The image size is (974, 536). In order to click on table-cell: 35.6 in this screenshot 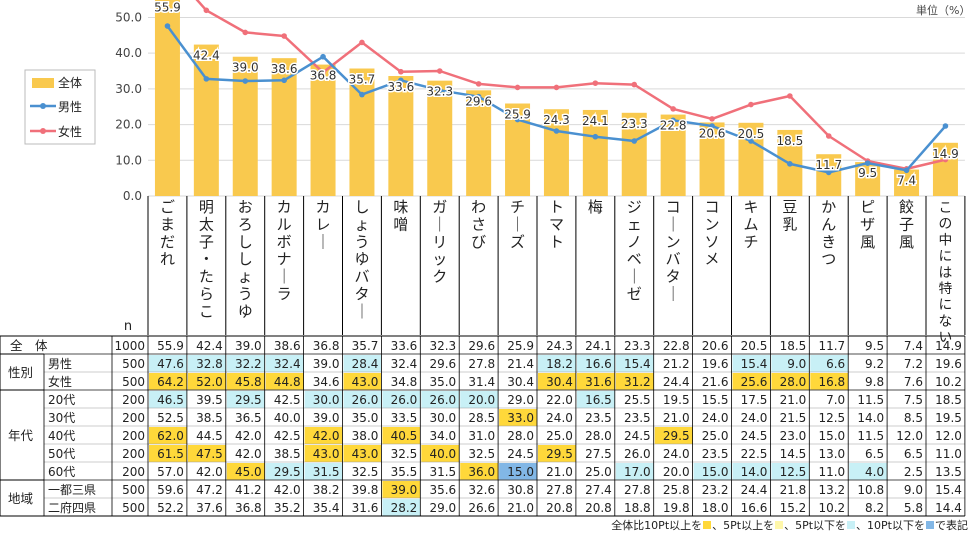, I will do `click(442, 490)`.